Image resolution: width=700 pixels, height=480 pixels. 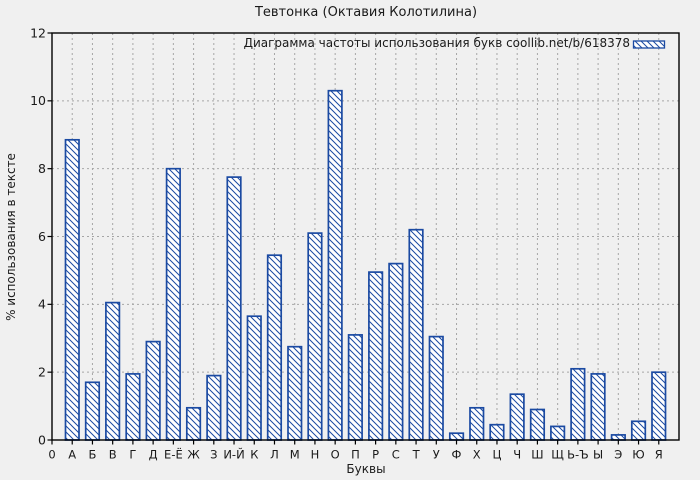 What do you see at coordinates (416, 455) in the screenshot?
I see `svg-text: Т` at bounding box center [416, 455].